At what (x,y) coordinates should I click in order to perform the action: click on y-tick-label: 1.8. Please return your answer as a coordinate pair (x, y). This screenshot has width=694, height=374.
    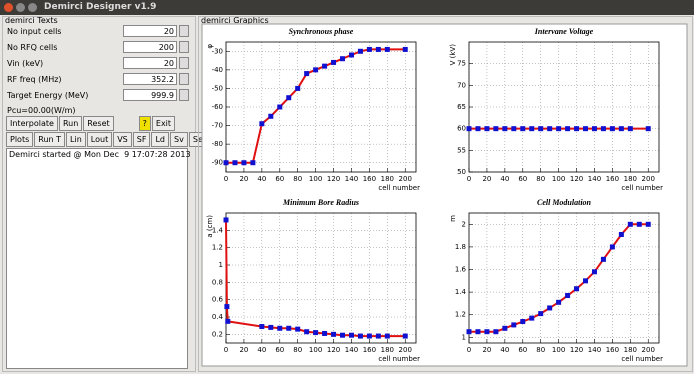
    Looking at the image, I should click on (460, 247).